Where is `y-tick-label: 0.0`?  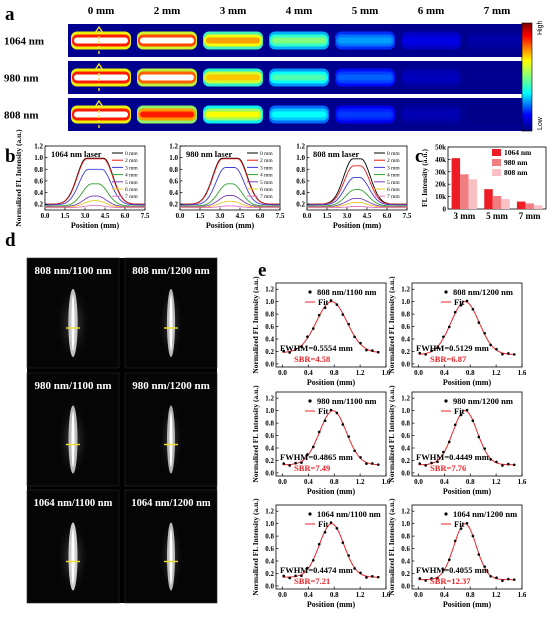
y-tick-label: 0.0 is located at coordinates (269, 364).